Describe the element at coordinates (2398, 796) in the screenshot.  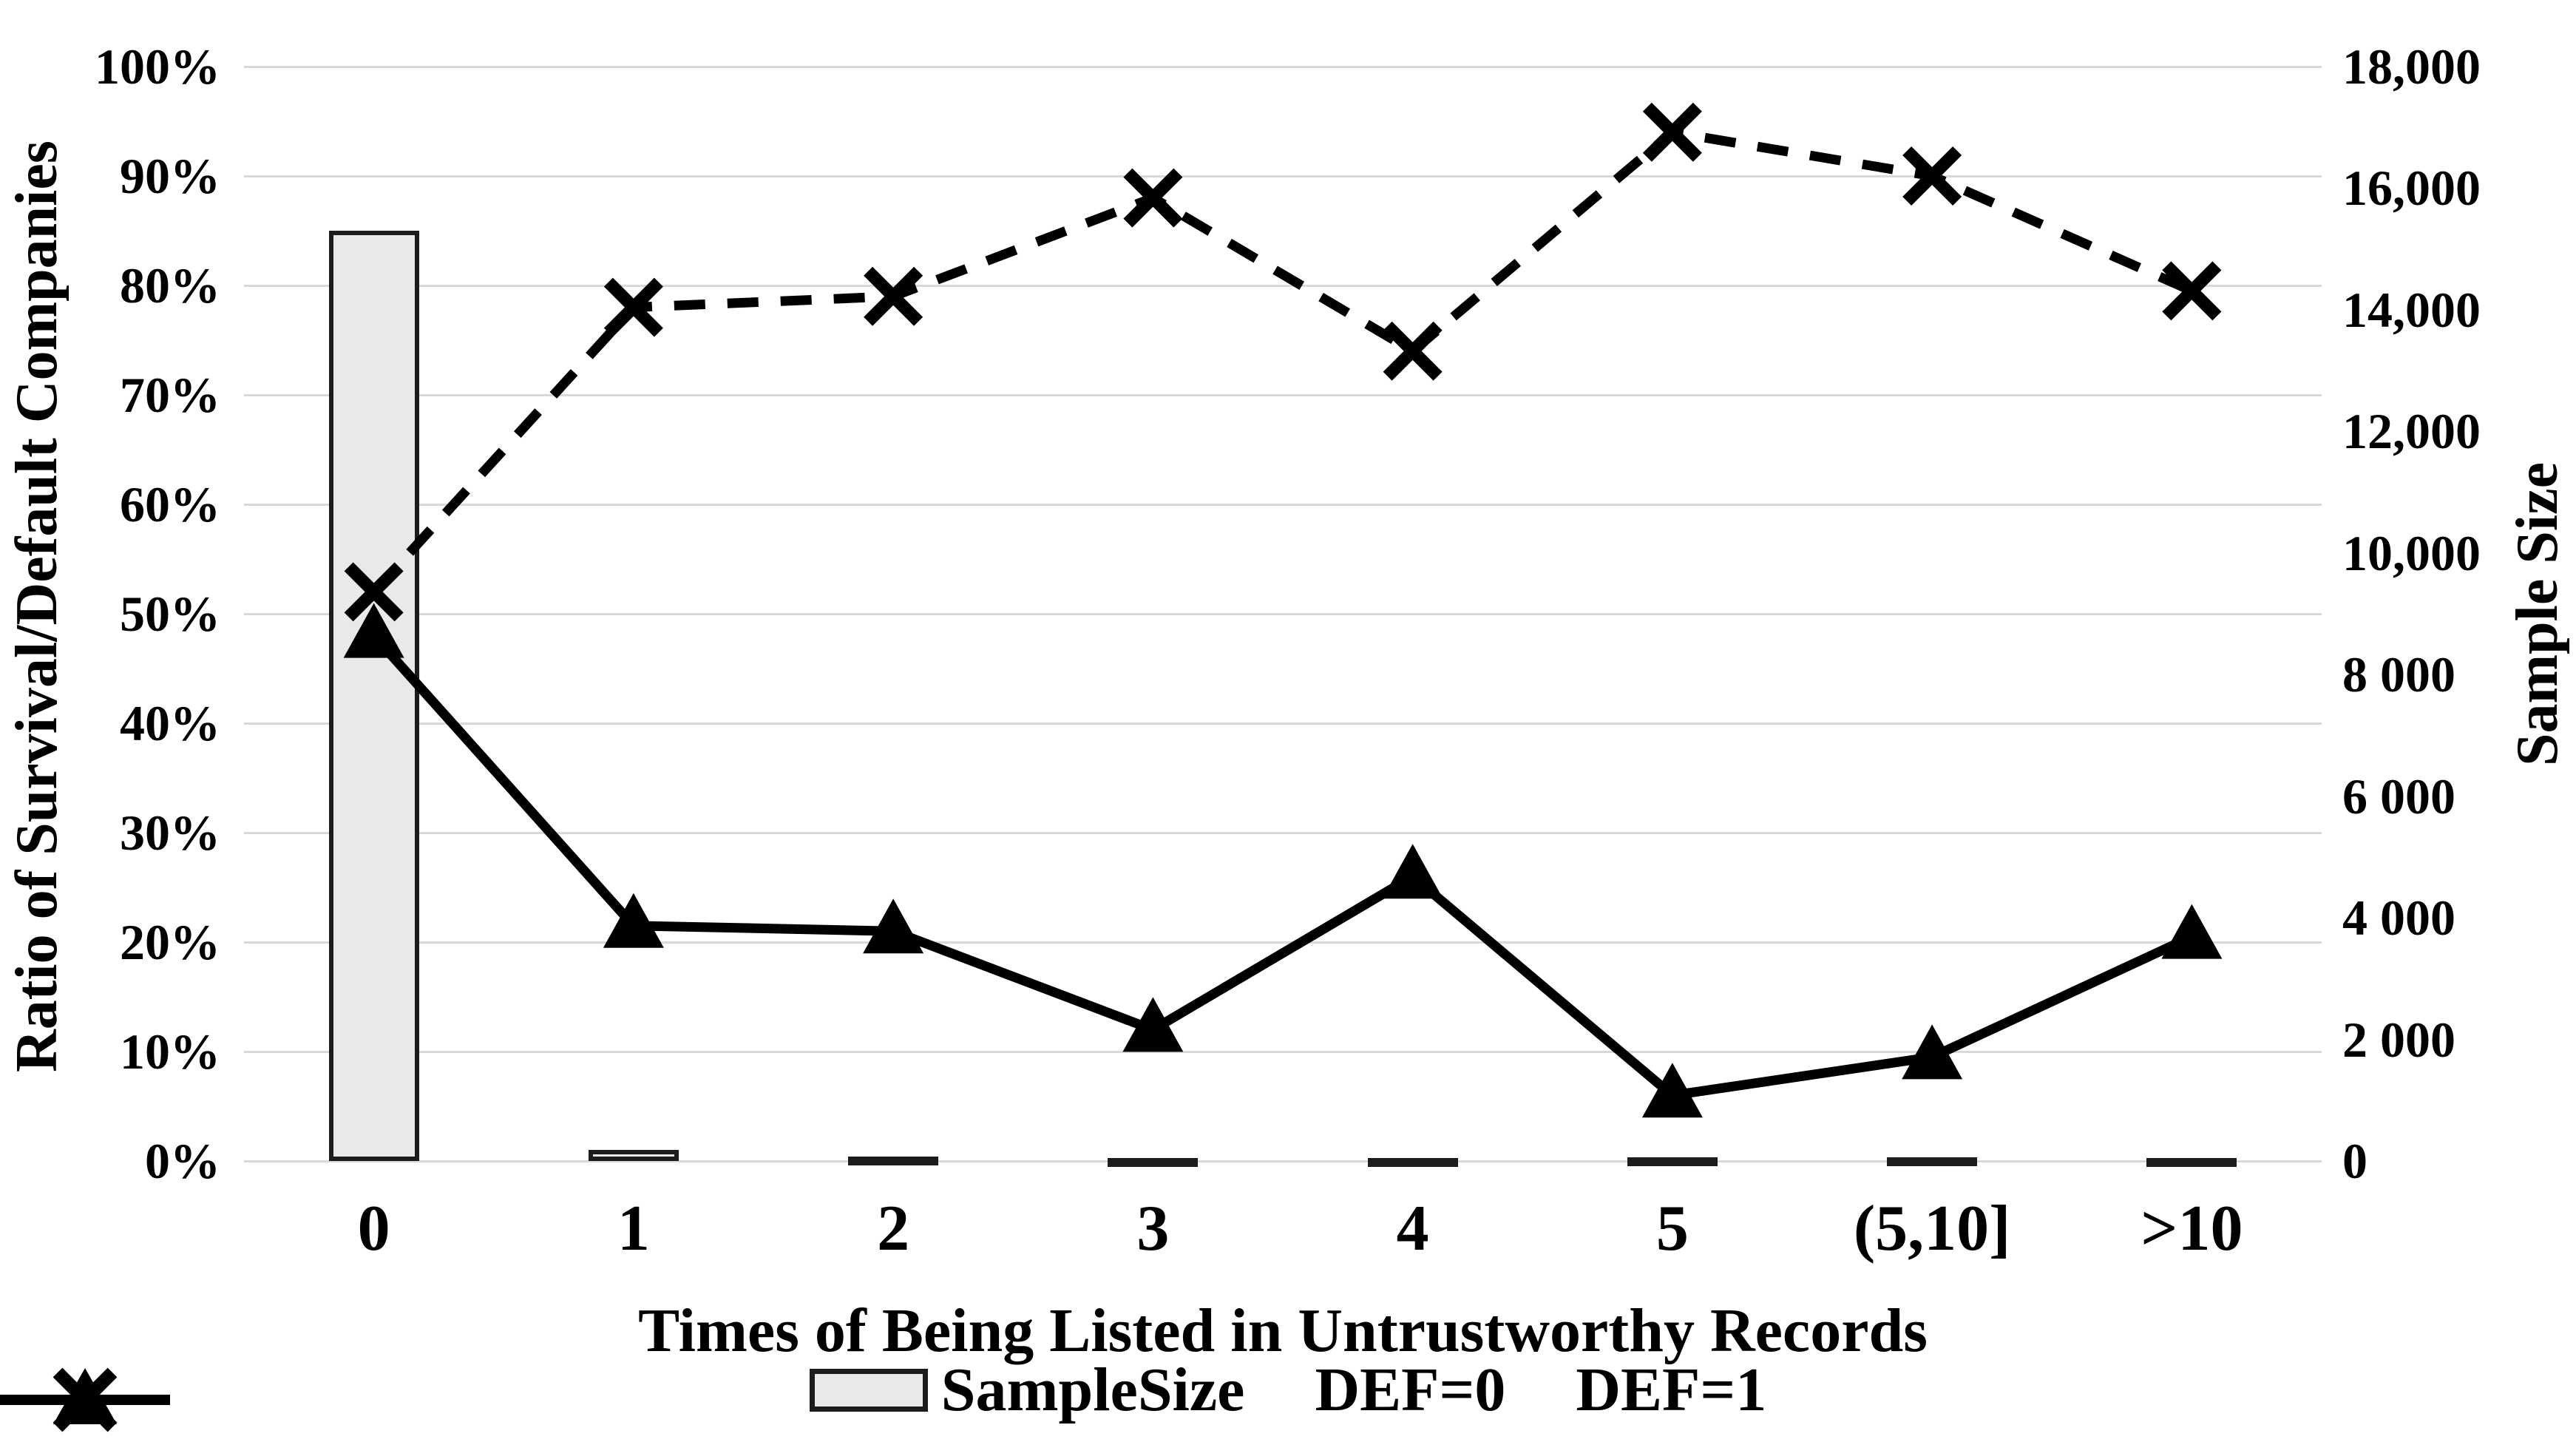
I see `right-tick-6000: 6 000` at that location.